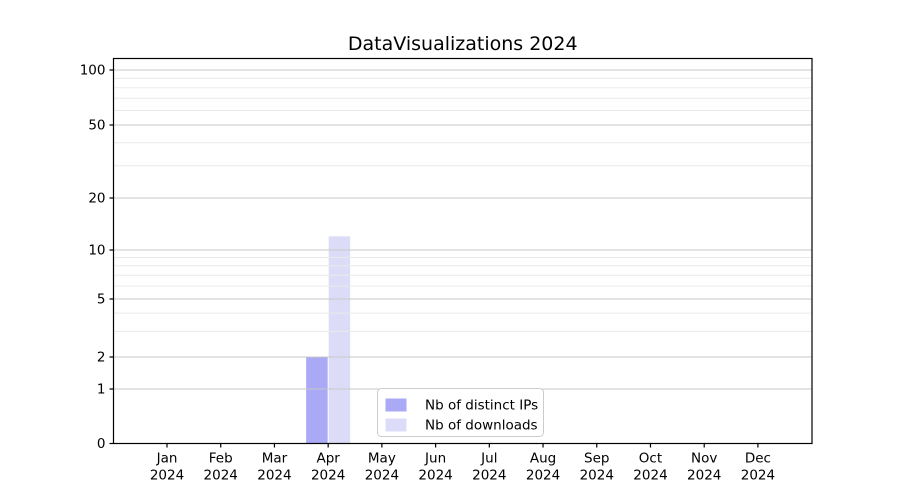 The height and width of the screenshot is (500, 900). Describe the element at coordinates (704, 459) in the screenshot. I see `x-tick-label-month: Nov` at that location.